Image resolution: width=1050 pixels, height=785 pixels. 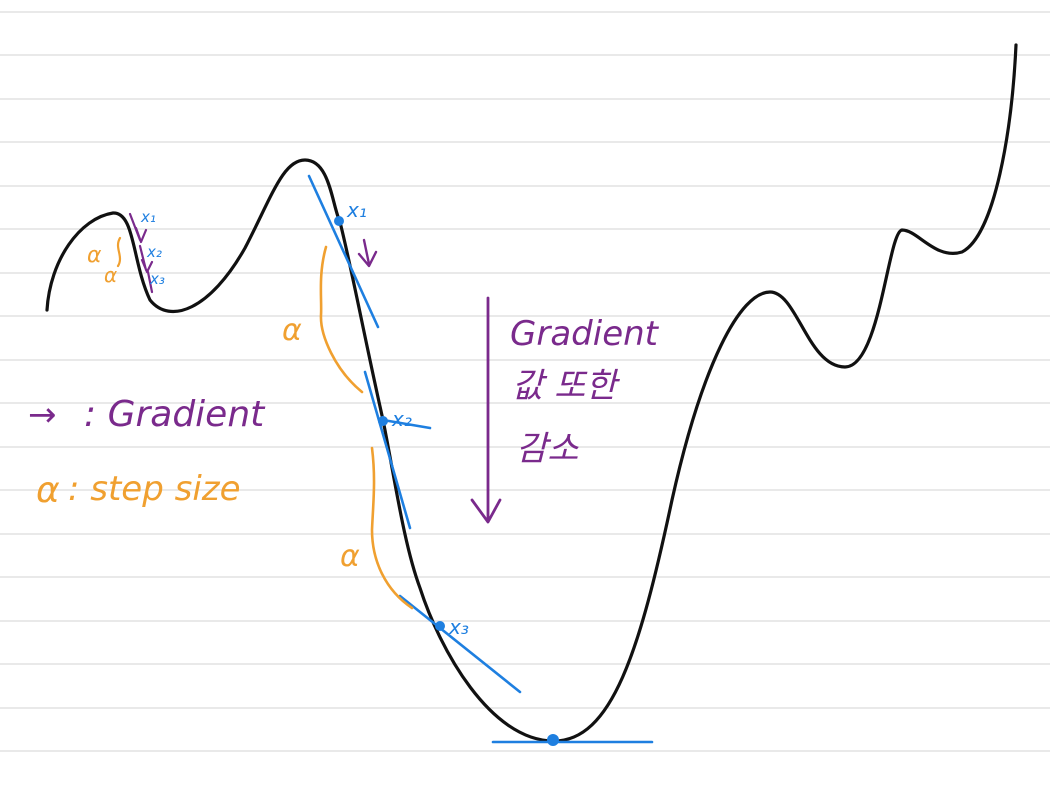 I want to click on descent-points, so click(x=446, y=481).